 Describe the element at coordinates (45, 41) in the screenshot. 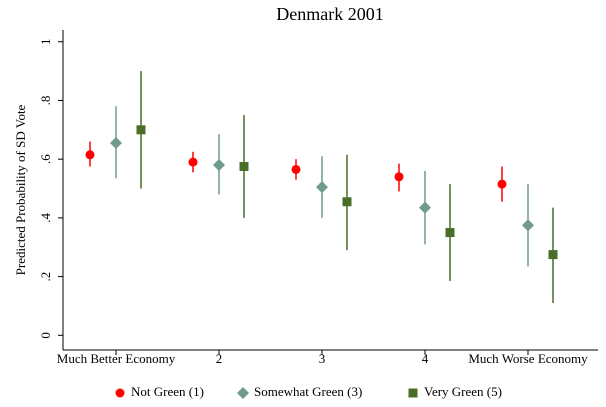

I see `y-tick-label: 1` at that location.